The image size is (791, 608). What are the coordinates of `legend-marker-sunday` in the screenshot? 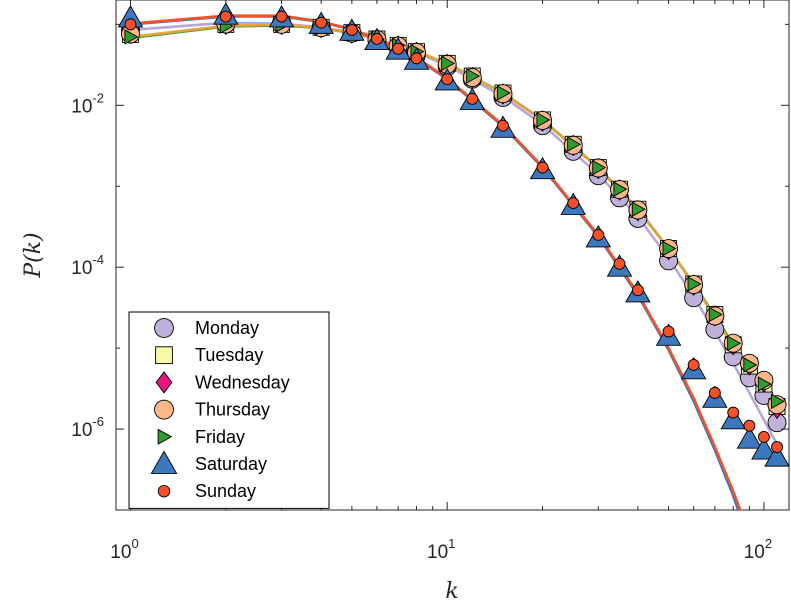 It's located at (164, 491).